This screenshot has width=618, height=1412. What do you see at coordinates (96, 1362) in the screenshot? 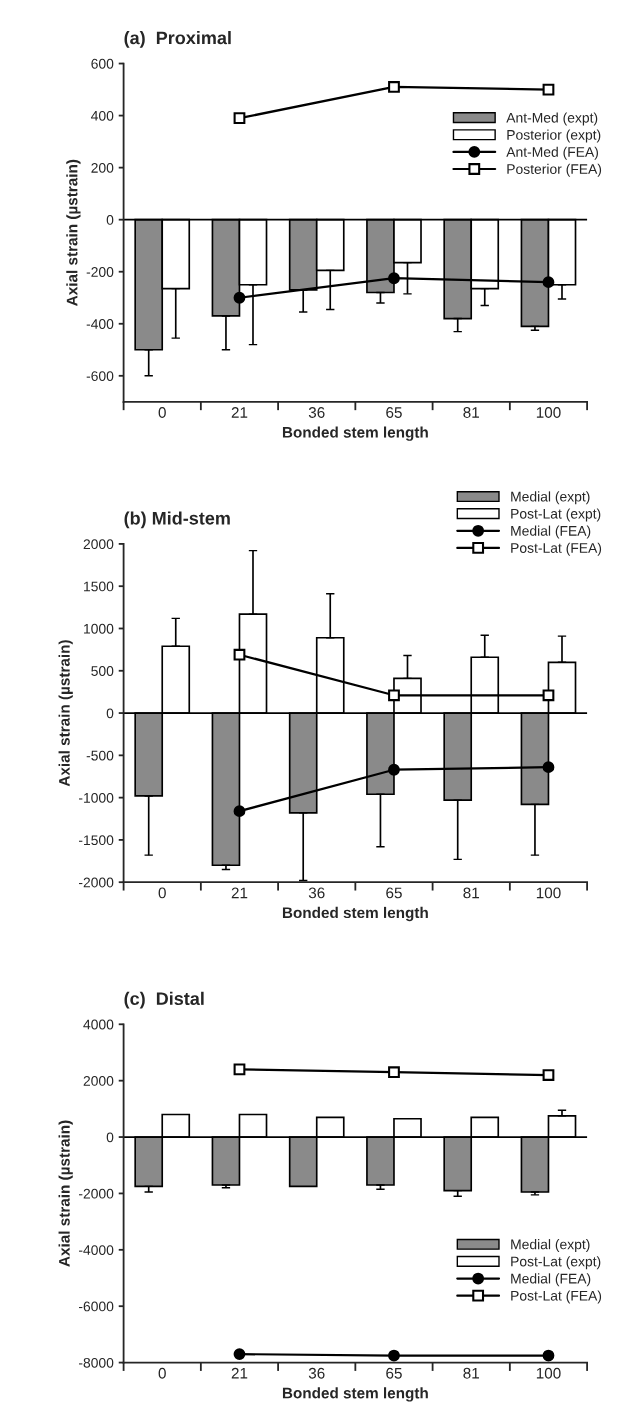
I see `y-tick-label: -8000` at bounding box center [96, 1362].